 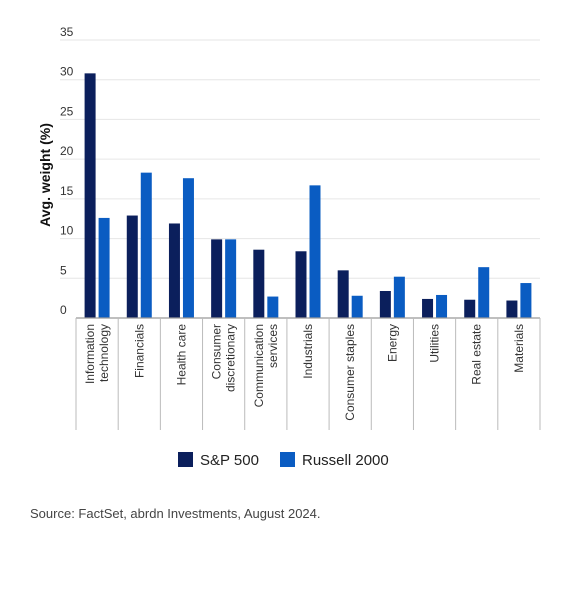 I want to click on y-tick-label: 35, so click(x=67, y=32).